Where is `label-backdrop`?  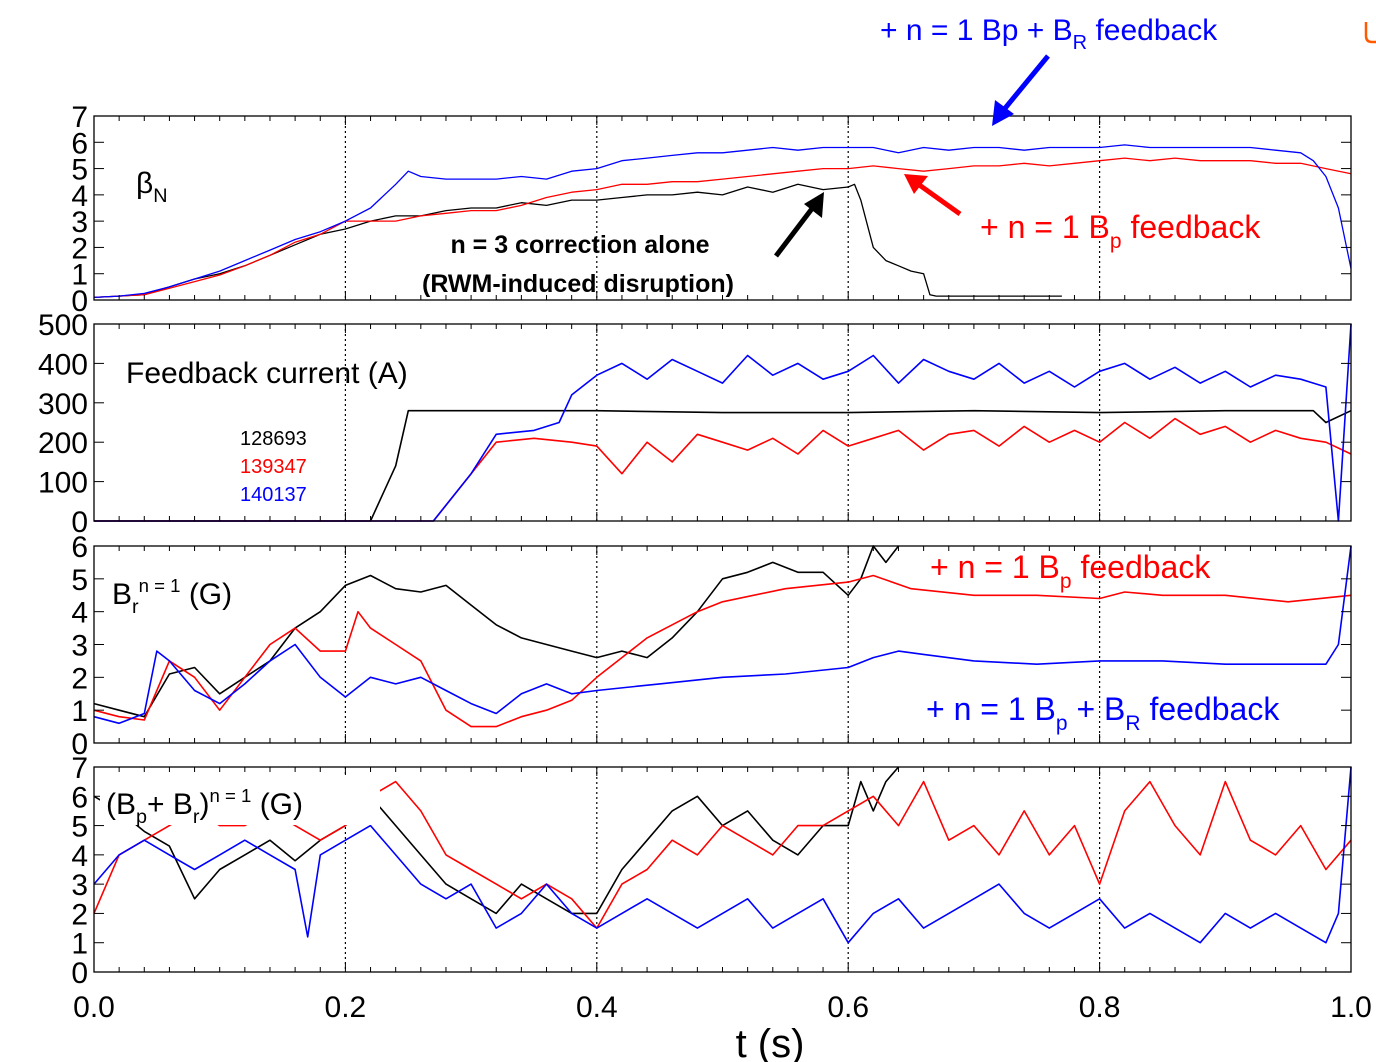
label-backdrop is located at coordinates (240, 800).